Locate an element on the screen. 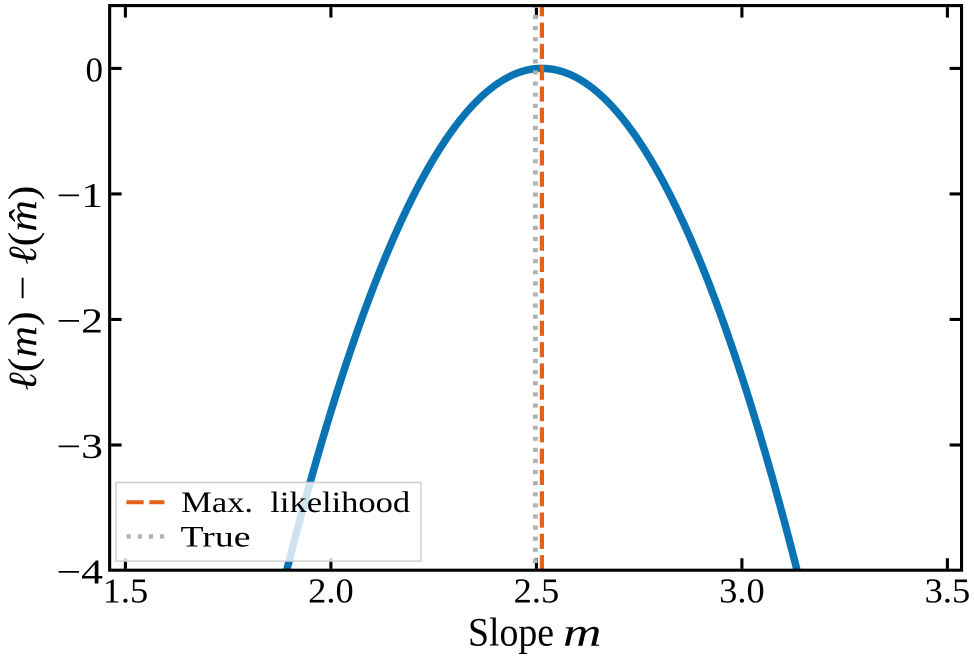  svg-text: 0 is located at coordinates (95, 70).